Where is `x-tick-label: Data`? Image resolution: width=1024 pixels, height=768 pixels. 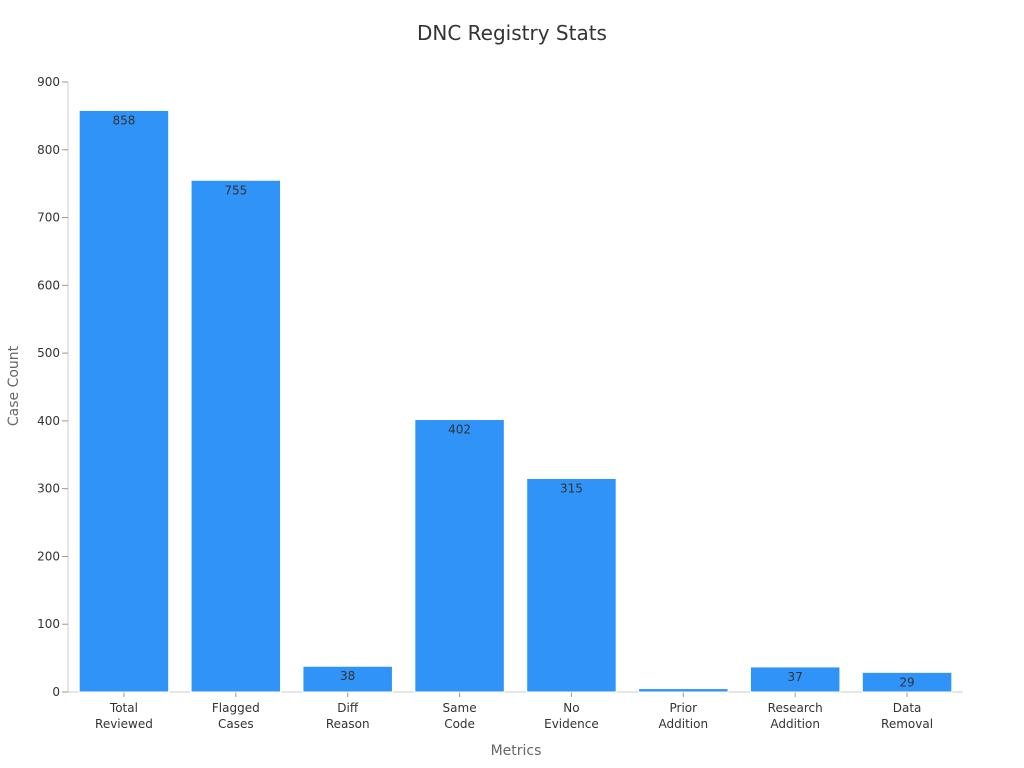
x-tick-label: Data is located at coordinates (907, 708).